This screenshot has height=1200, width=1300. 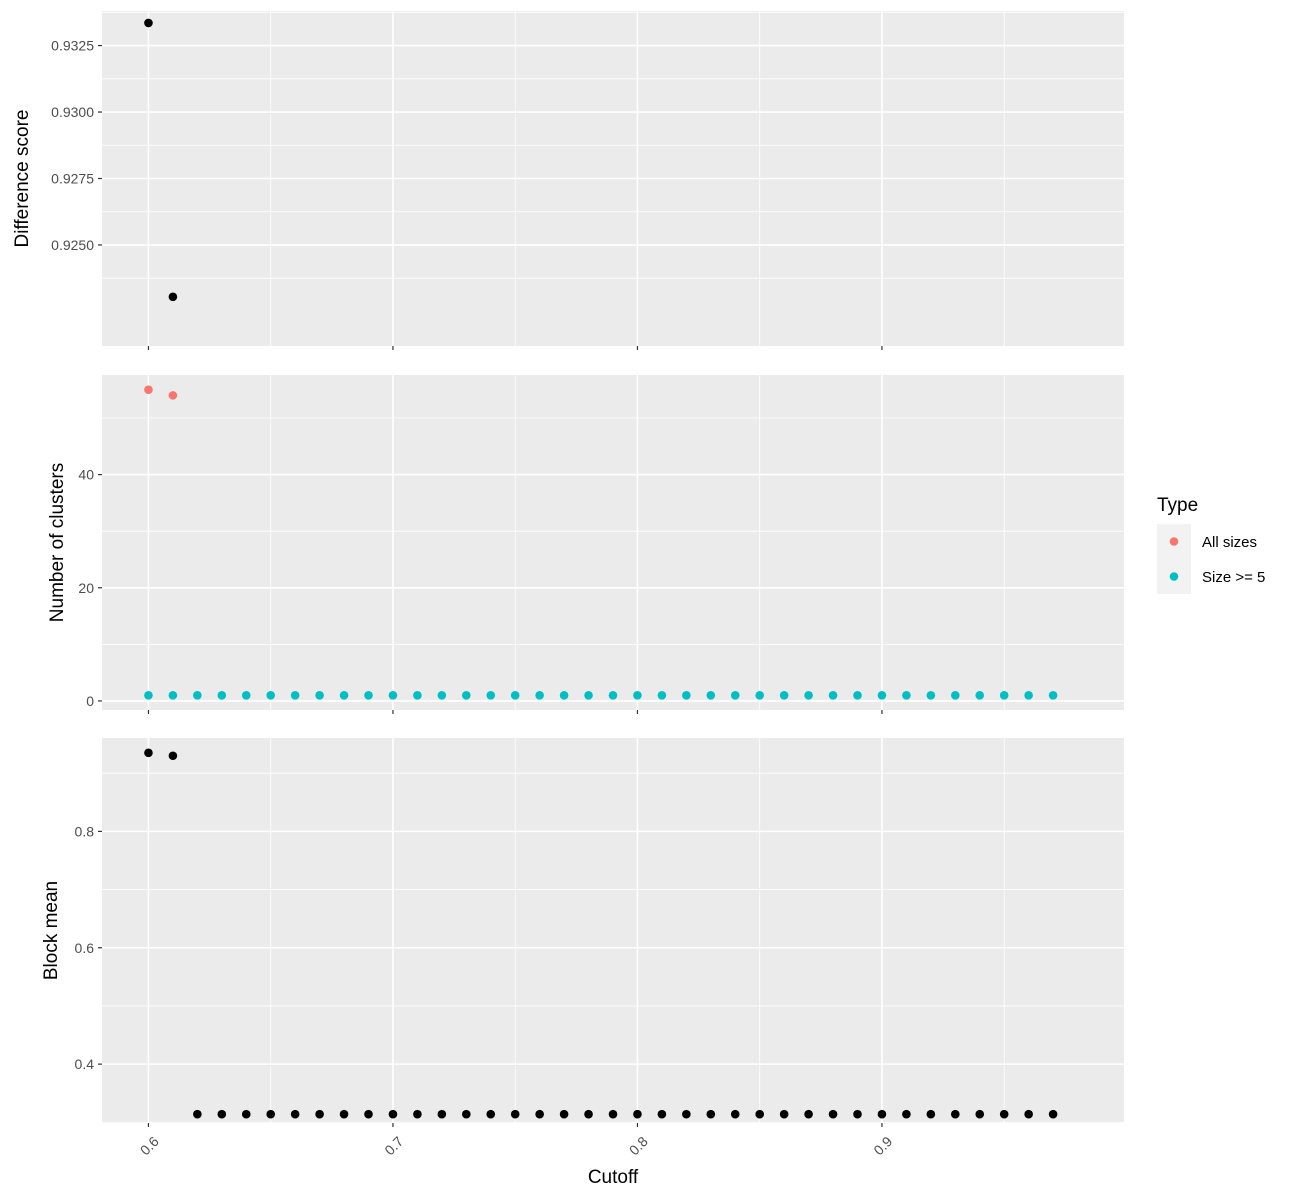 What do you see at coordinates (57, 542) in the screenshot?
I see `y-axis-title: Number of clusters` at bounding box center [57, 542].